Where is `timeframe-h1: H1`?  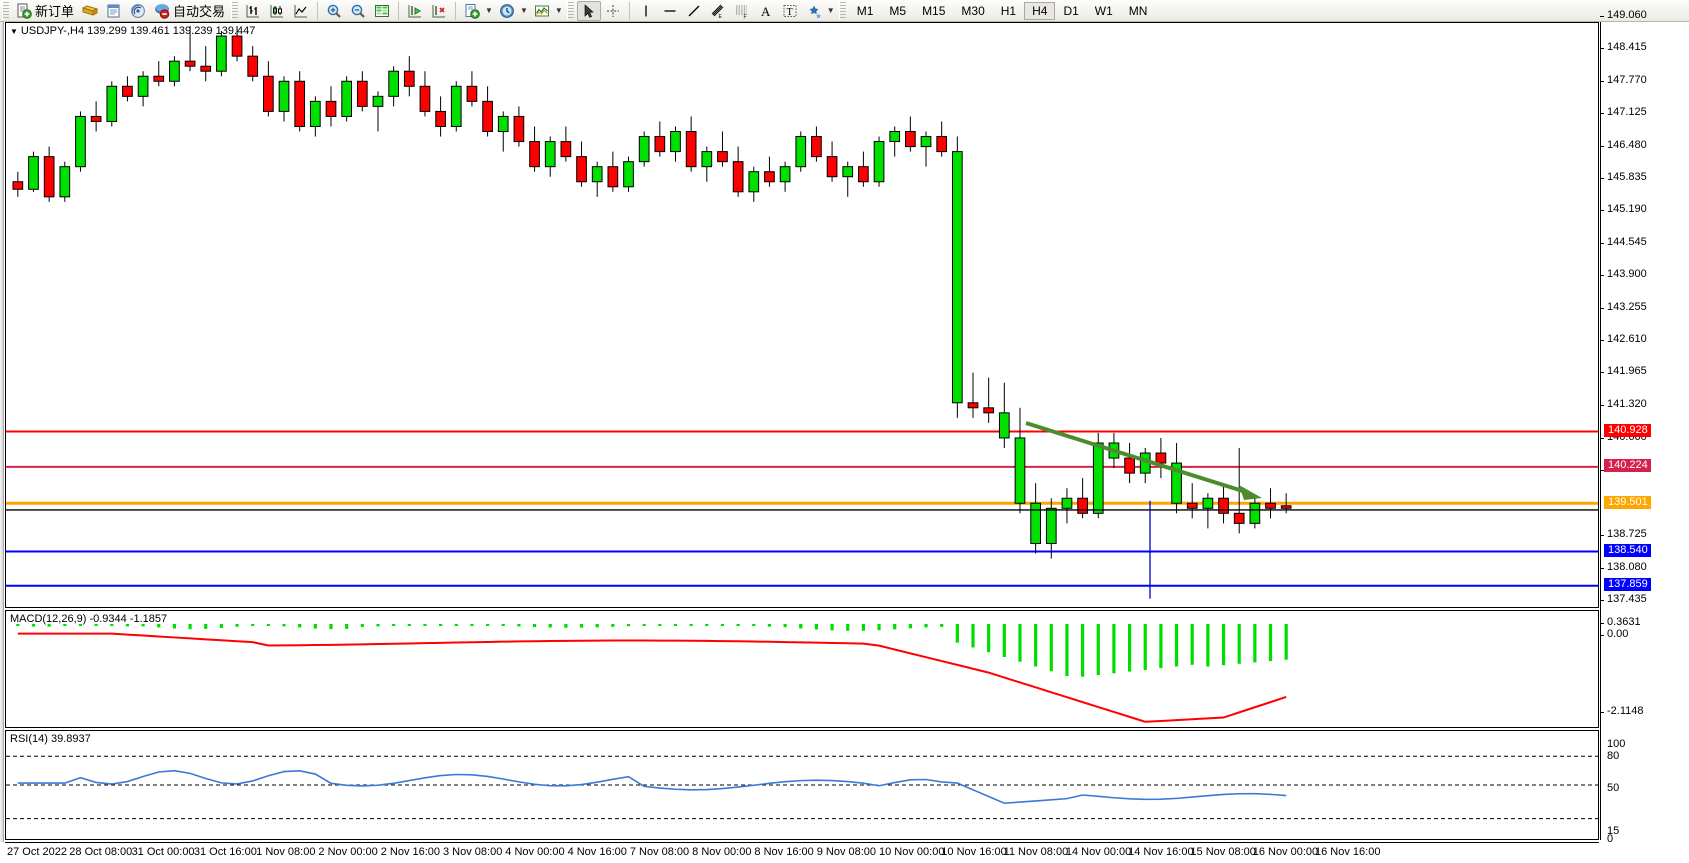
timeframe-h1: H1 is located at coordinates (1008, 10).